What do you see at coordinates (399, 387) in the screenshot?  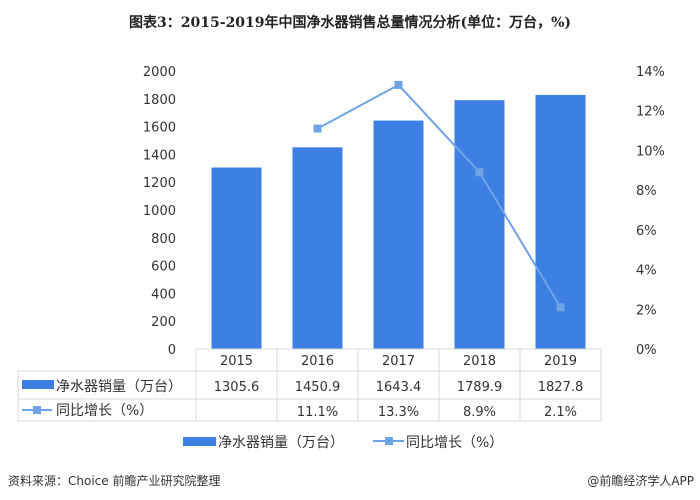 I see `table-cell-sales: 1643.4` at bounding box center [399, 387].